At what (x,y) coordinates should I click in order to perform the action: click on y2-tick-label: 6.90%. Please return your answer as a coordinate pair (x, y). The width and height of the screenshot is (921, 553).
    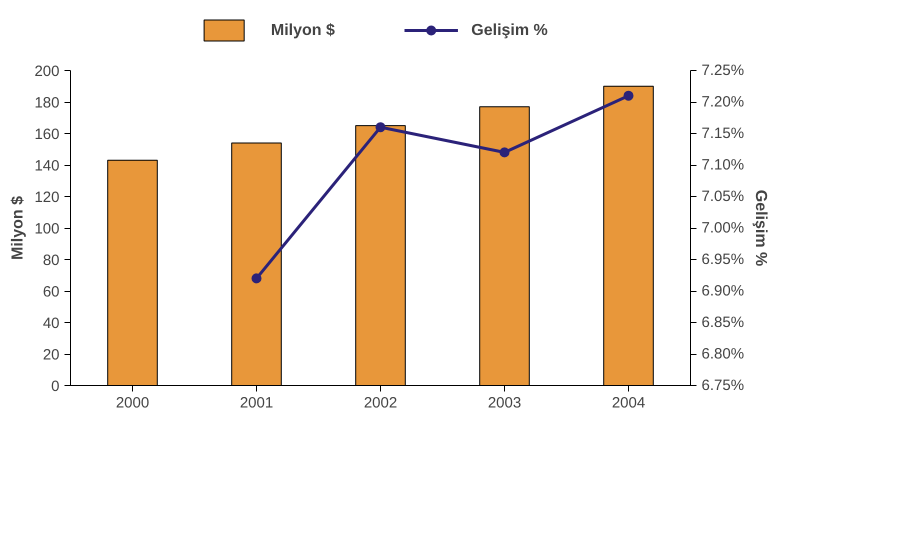
    Looking at the image, I should click on (723, 291).